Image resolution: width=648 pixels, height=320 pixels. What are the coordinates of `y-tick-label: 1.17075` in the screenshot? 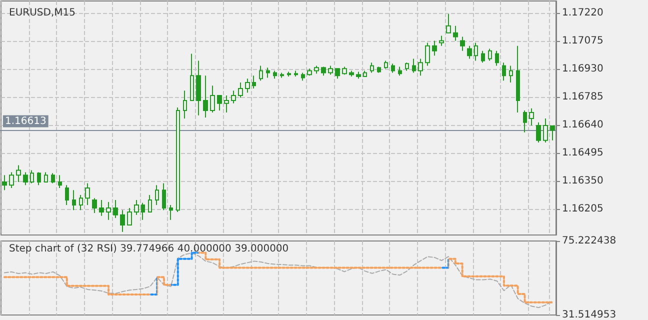 It's located at (583, 41).